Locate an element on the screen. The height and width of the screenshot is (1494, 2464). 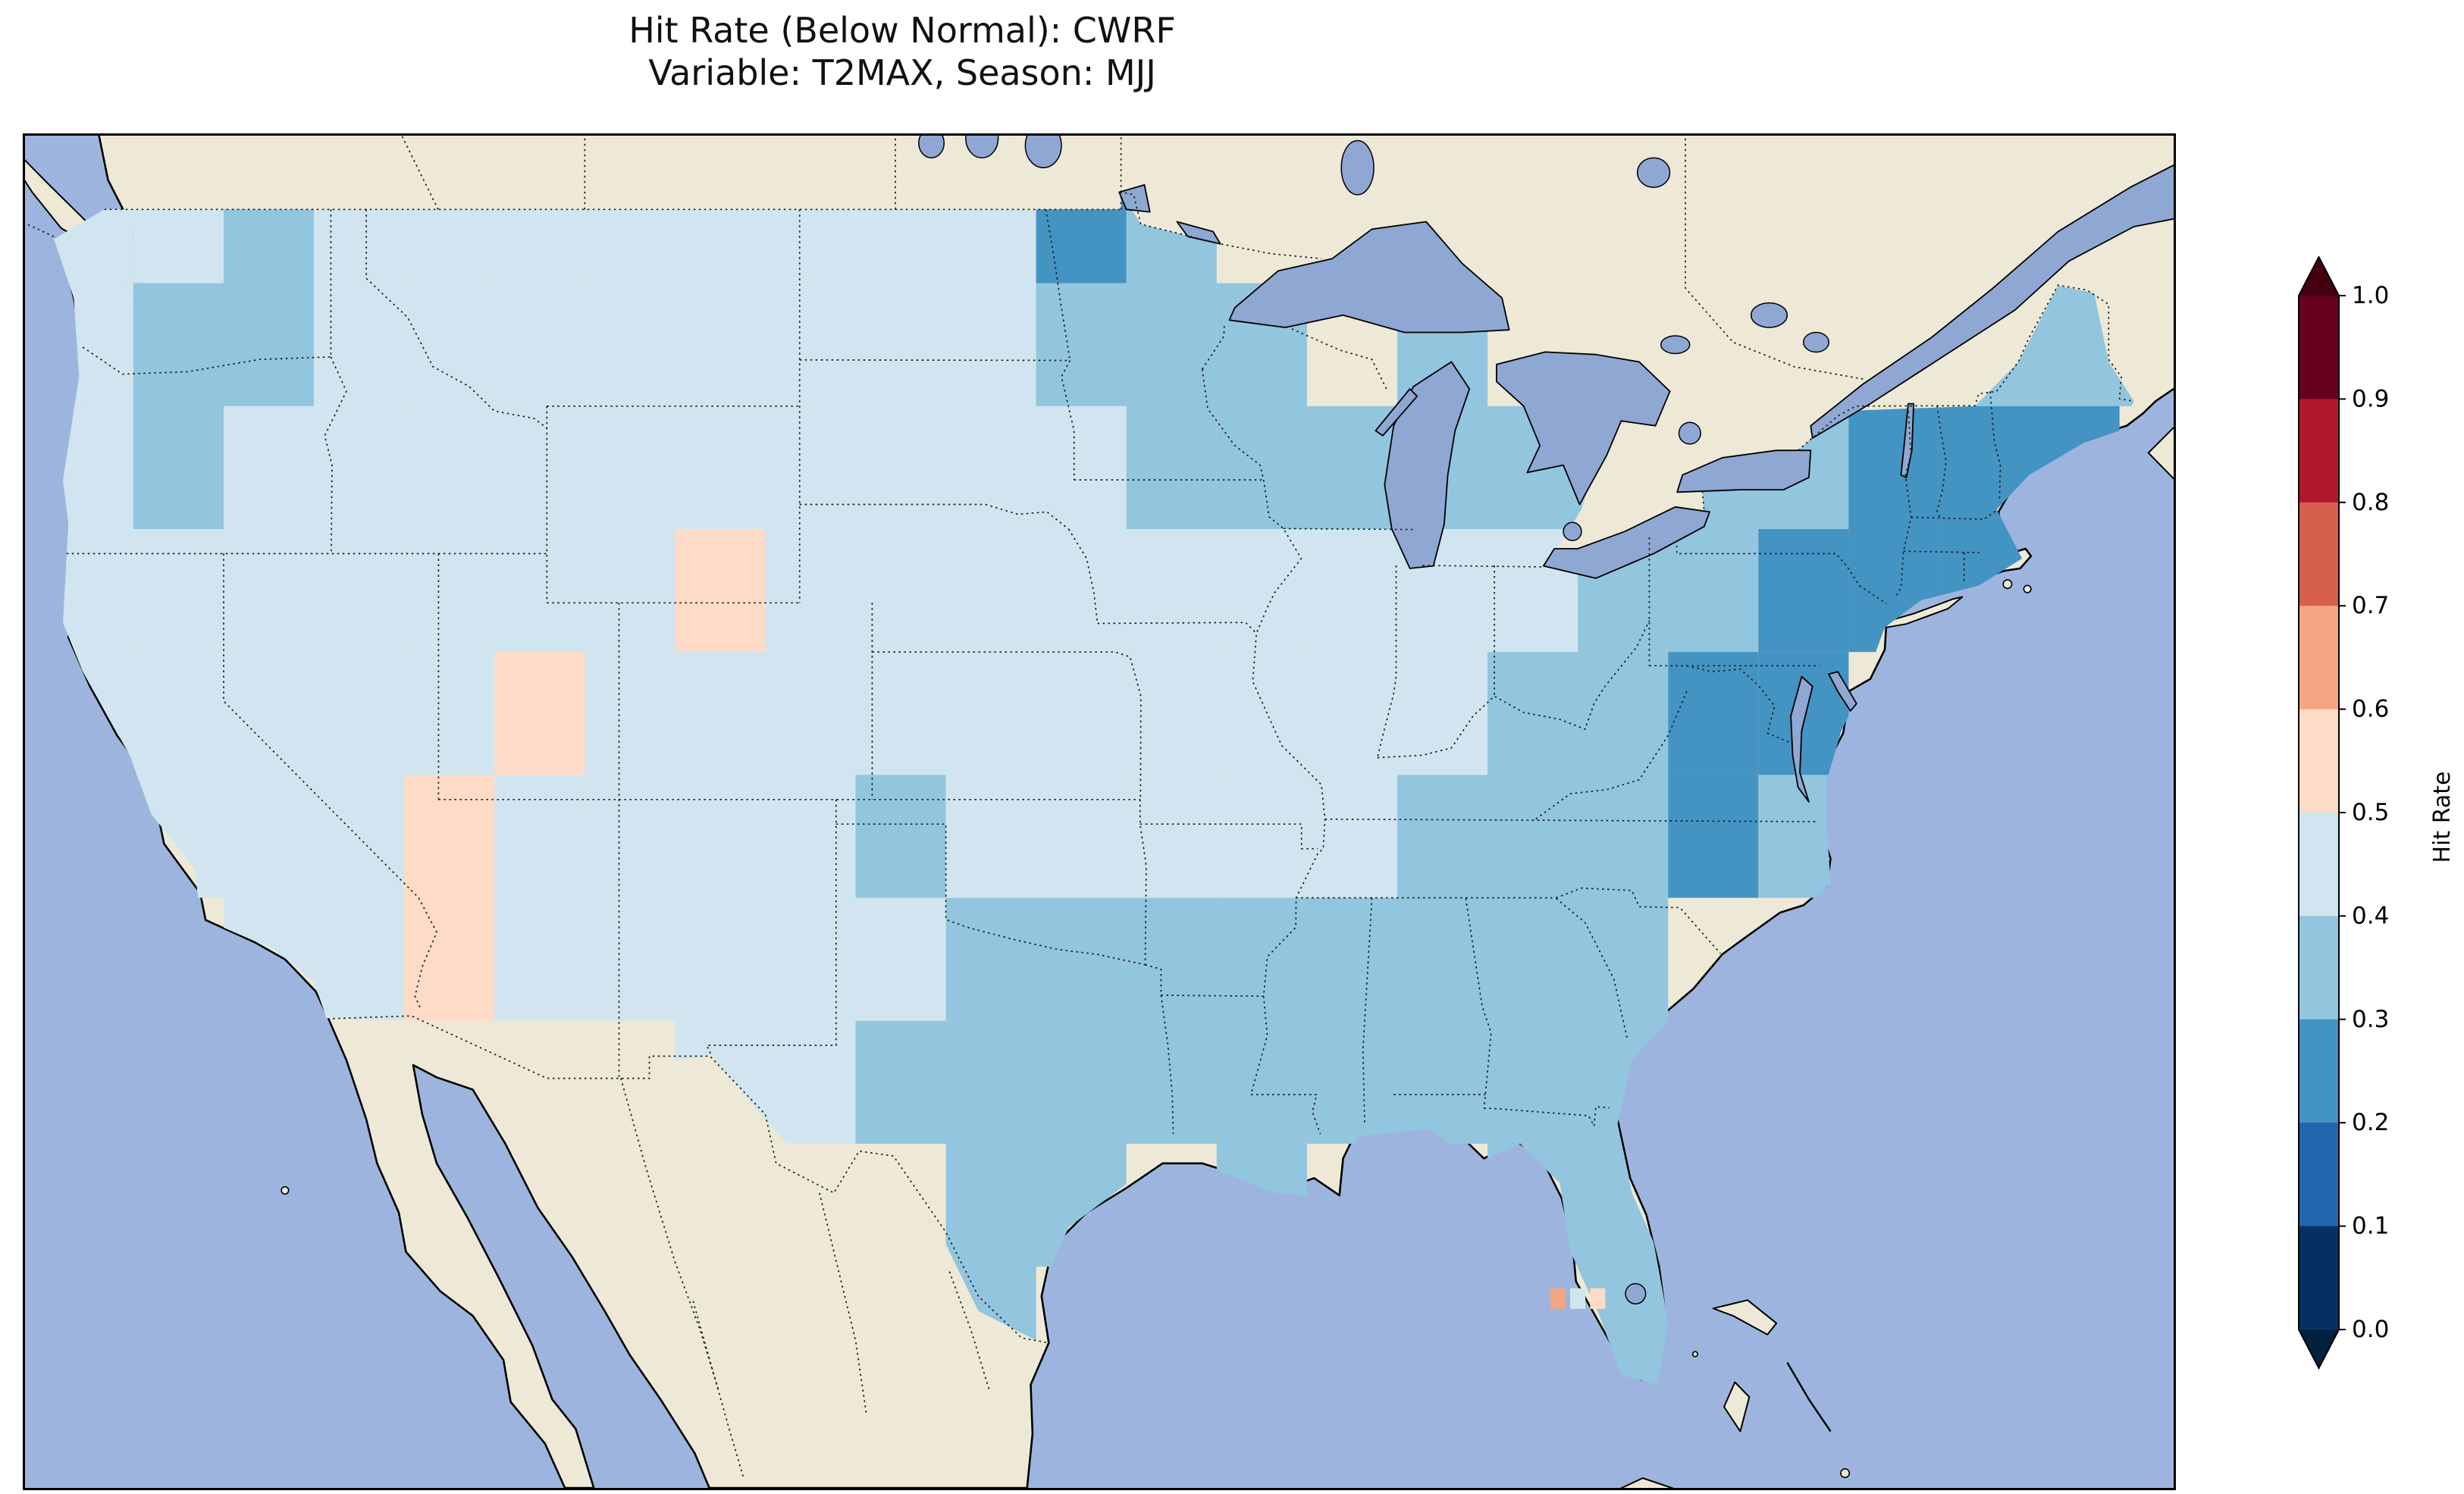
colorbar-tick-label: 0.4 is located at coordinates (2370, 915).